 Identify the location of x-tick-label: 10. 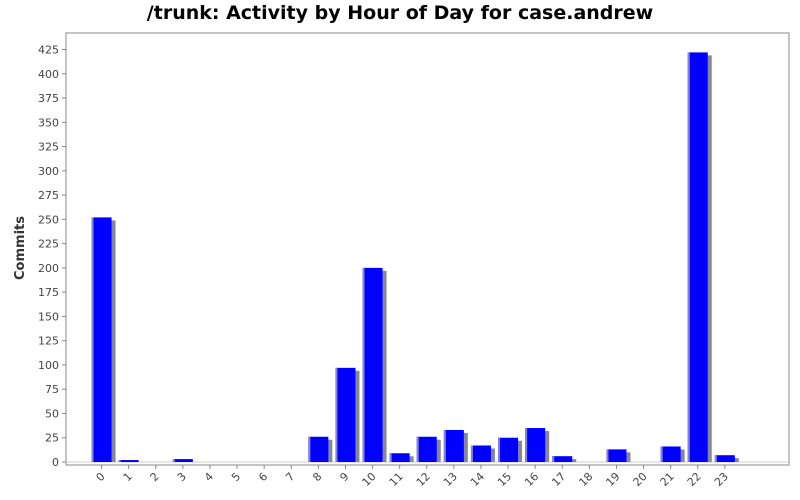
(369, 479).